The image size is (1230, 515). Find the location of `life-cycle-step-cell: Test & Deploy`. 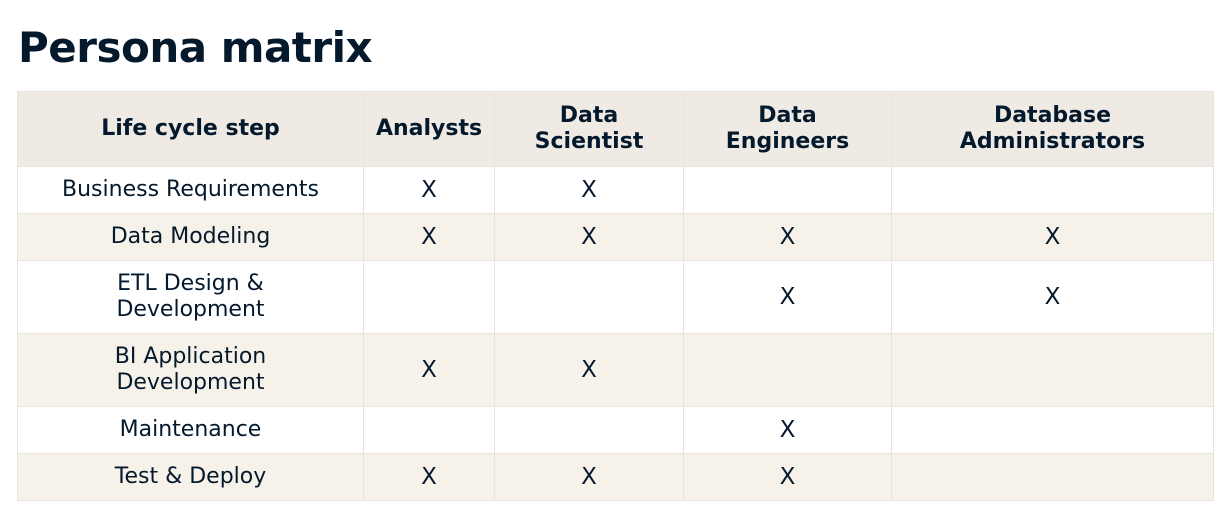

life-cycle-step-cell: Test & Deploy is located at coordinates (190, 477).